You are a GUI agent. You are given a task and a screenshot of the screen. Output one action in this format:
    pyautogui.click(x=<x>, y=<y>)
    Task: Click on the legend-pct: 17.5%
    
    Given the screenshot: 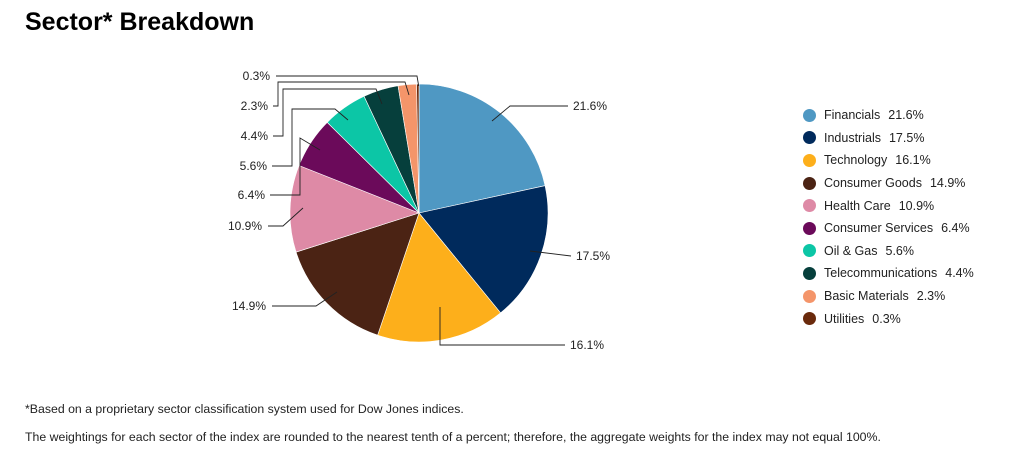 What is the action you would take?
    pyautogui.click(x=906, y=137)
    